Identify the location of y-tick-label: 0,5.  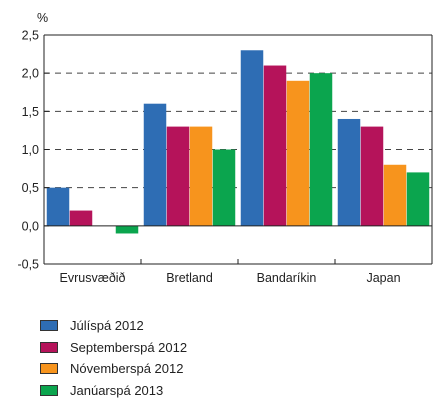
(30, 188).